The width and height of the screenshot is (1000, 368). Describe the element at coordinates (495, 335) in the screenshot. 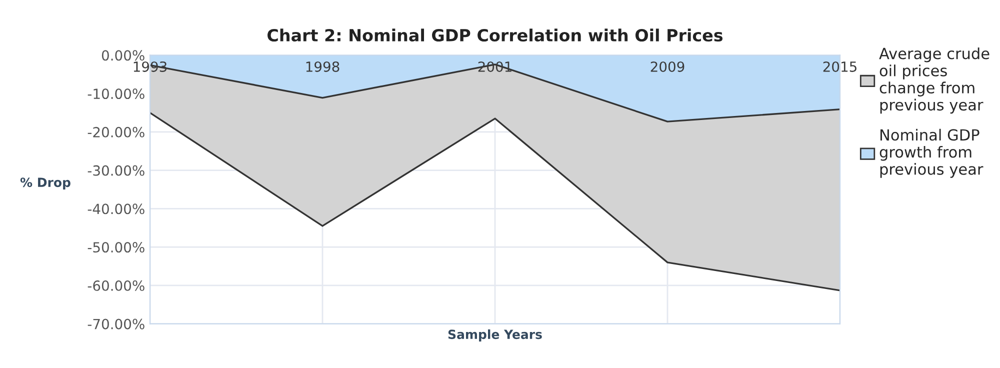

I see `x-axis-title: Sample Years` at that location.